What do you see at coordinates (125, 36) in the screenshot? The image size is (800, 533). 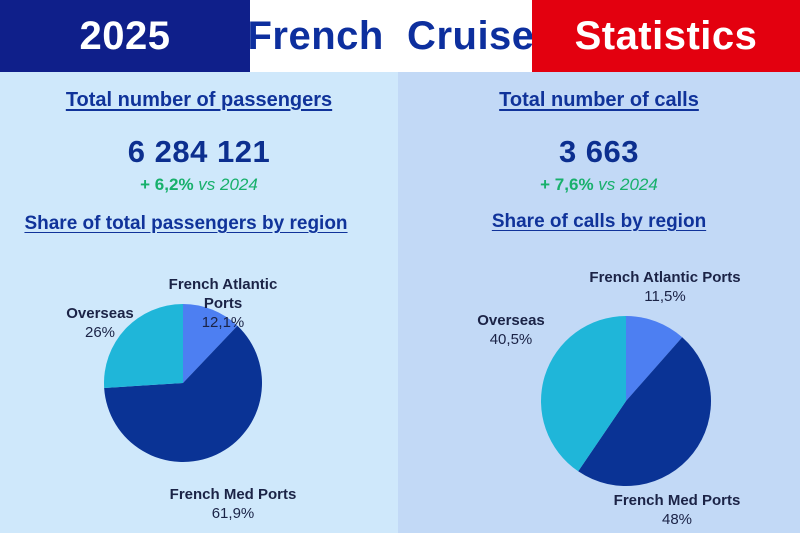 I see `banner-year: 2025` at bounding box center [125, 36].